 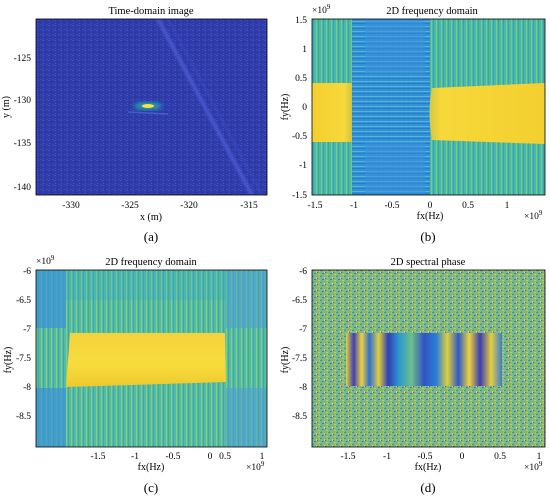 What do you see at coordinates (468, 206) in the screenshot?
I see `panel-b-xtick: 0.5` at bounding box center [468, 206].